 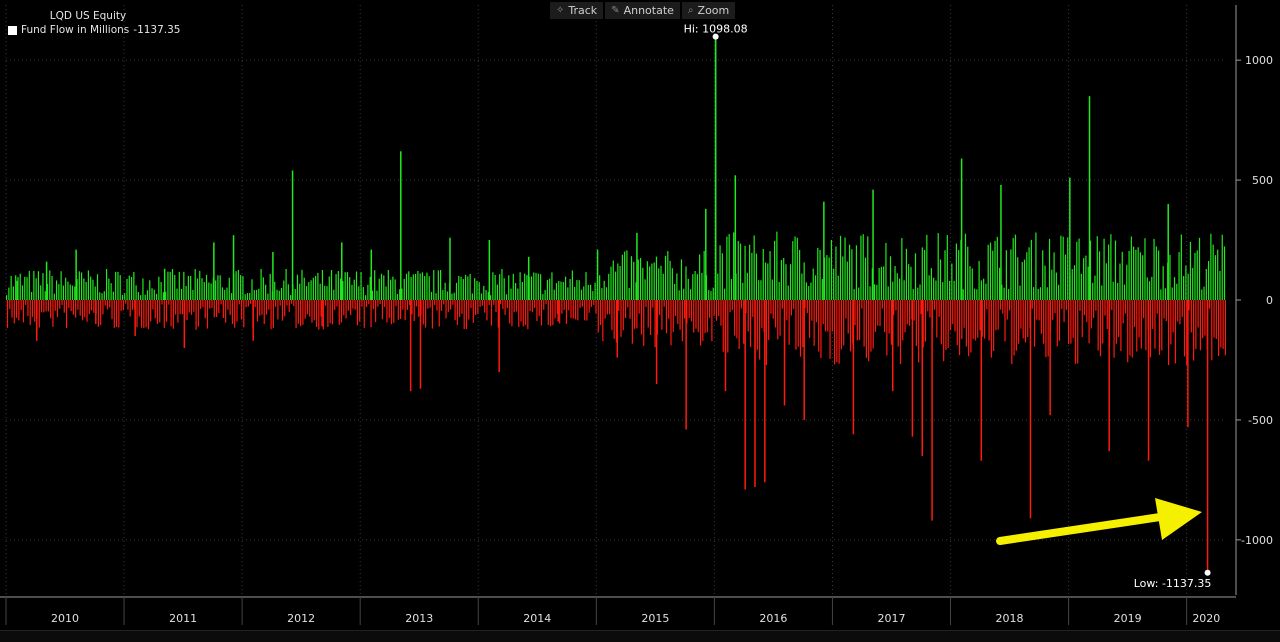 I want to click on crosshair-icon: ✧, so click(x=560, y=10).